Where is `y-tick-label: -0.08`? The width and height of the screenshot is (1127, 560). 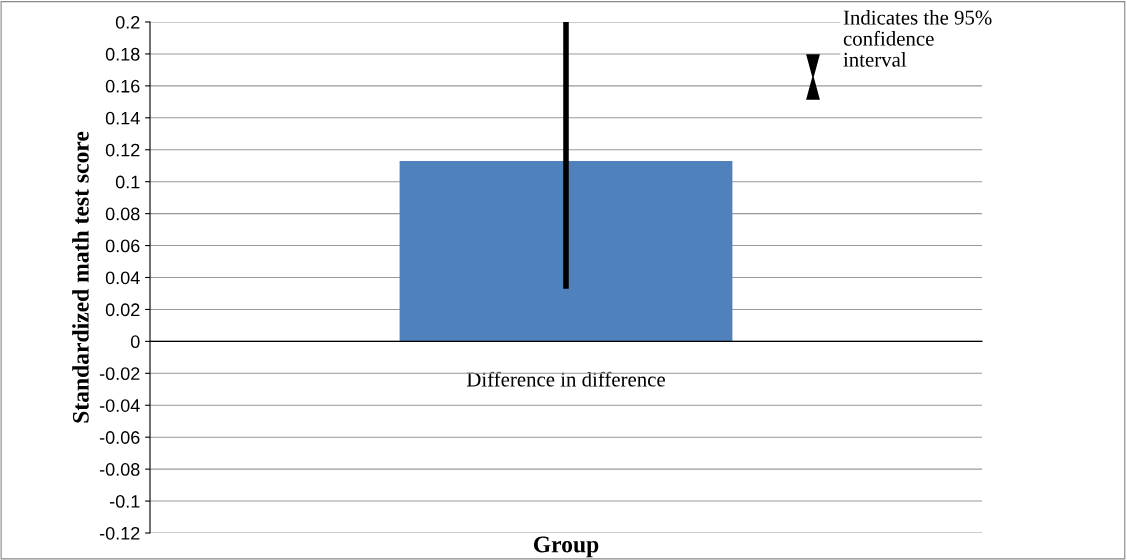 y-tick-label: -0.08 is located at coordinates (119, 469).